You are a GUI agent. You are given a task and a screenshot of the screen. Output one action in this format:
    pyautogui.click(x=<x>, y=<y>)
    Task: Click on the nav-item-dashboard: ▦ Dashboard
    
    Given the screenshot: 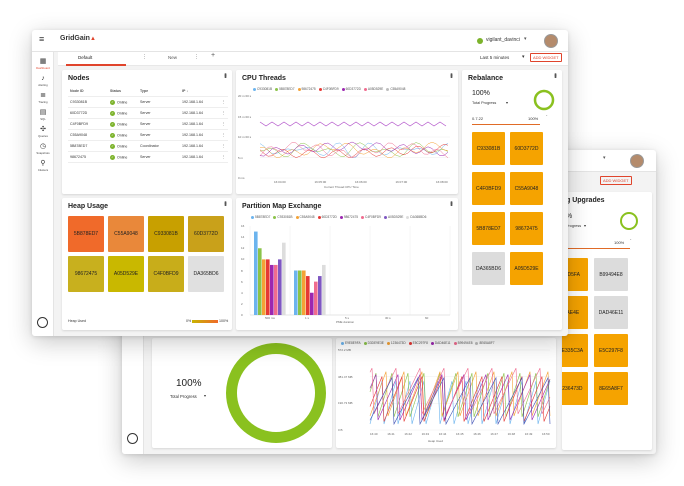 What is the action you would take?
    pyautogui.click(x=43, y=64)
    